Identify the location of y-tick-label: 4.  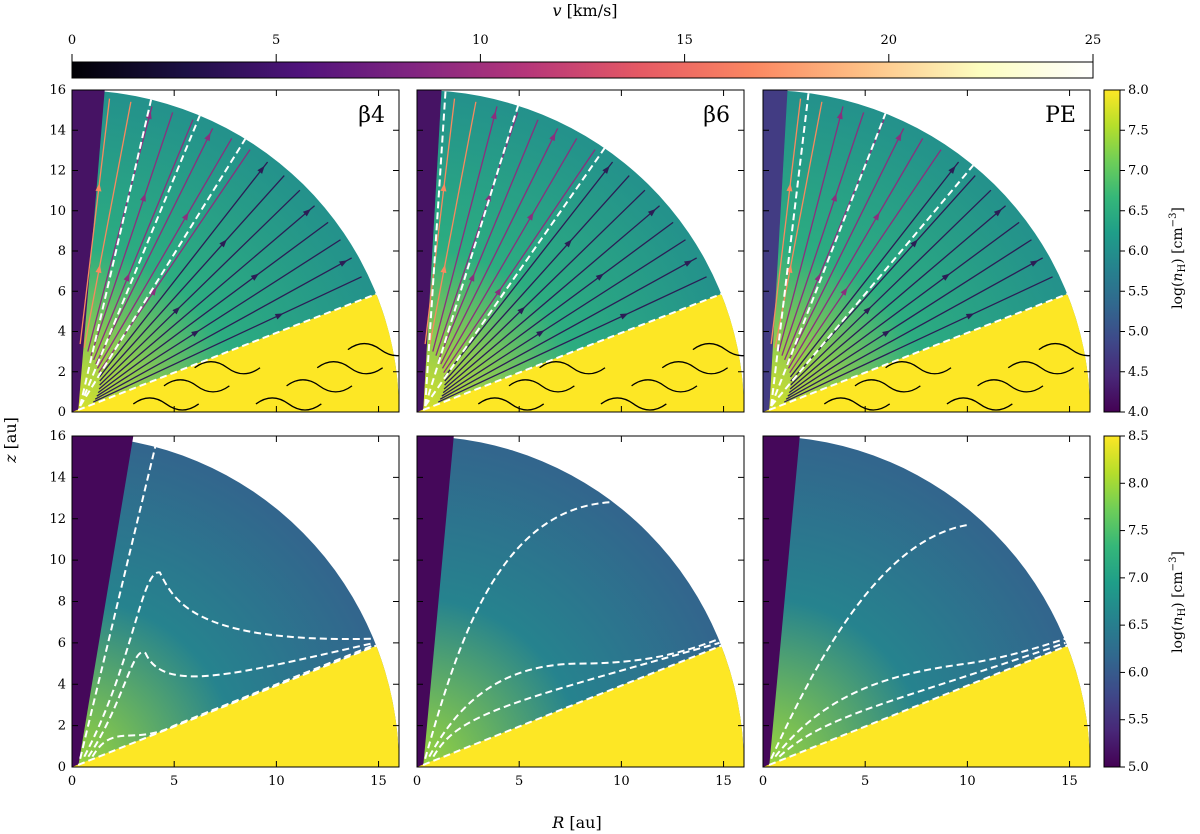
(62, 332).